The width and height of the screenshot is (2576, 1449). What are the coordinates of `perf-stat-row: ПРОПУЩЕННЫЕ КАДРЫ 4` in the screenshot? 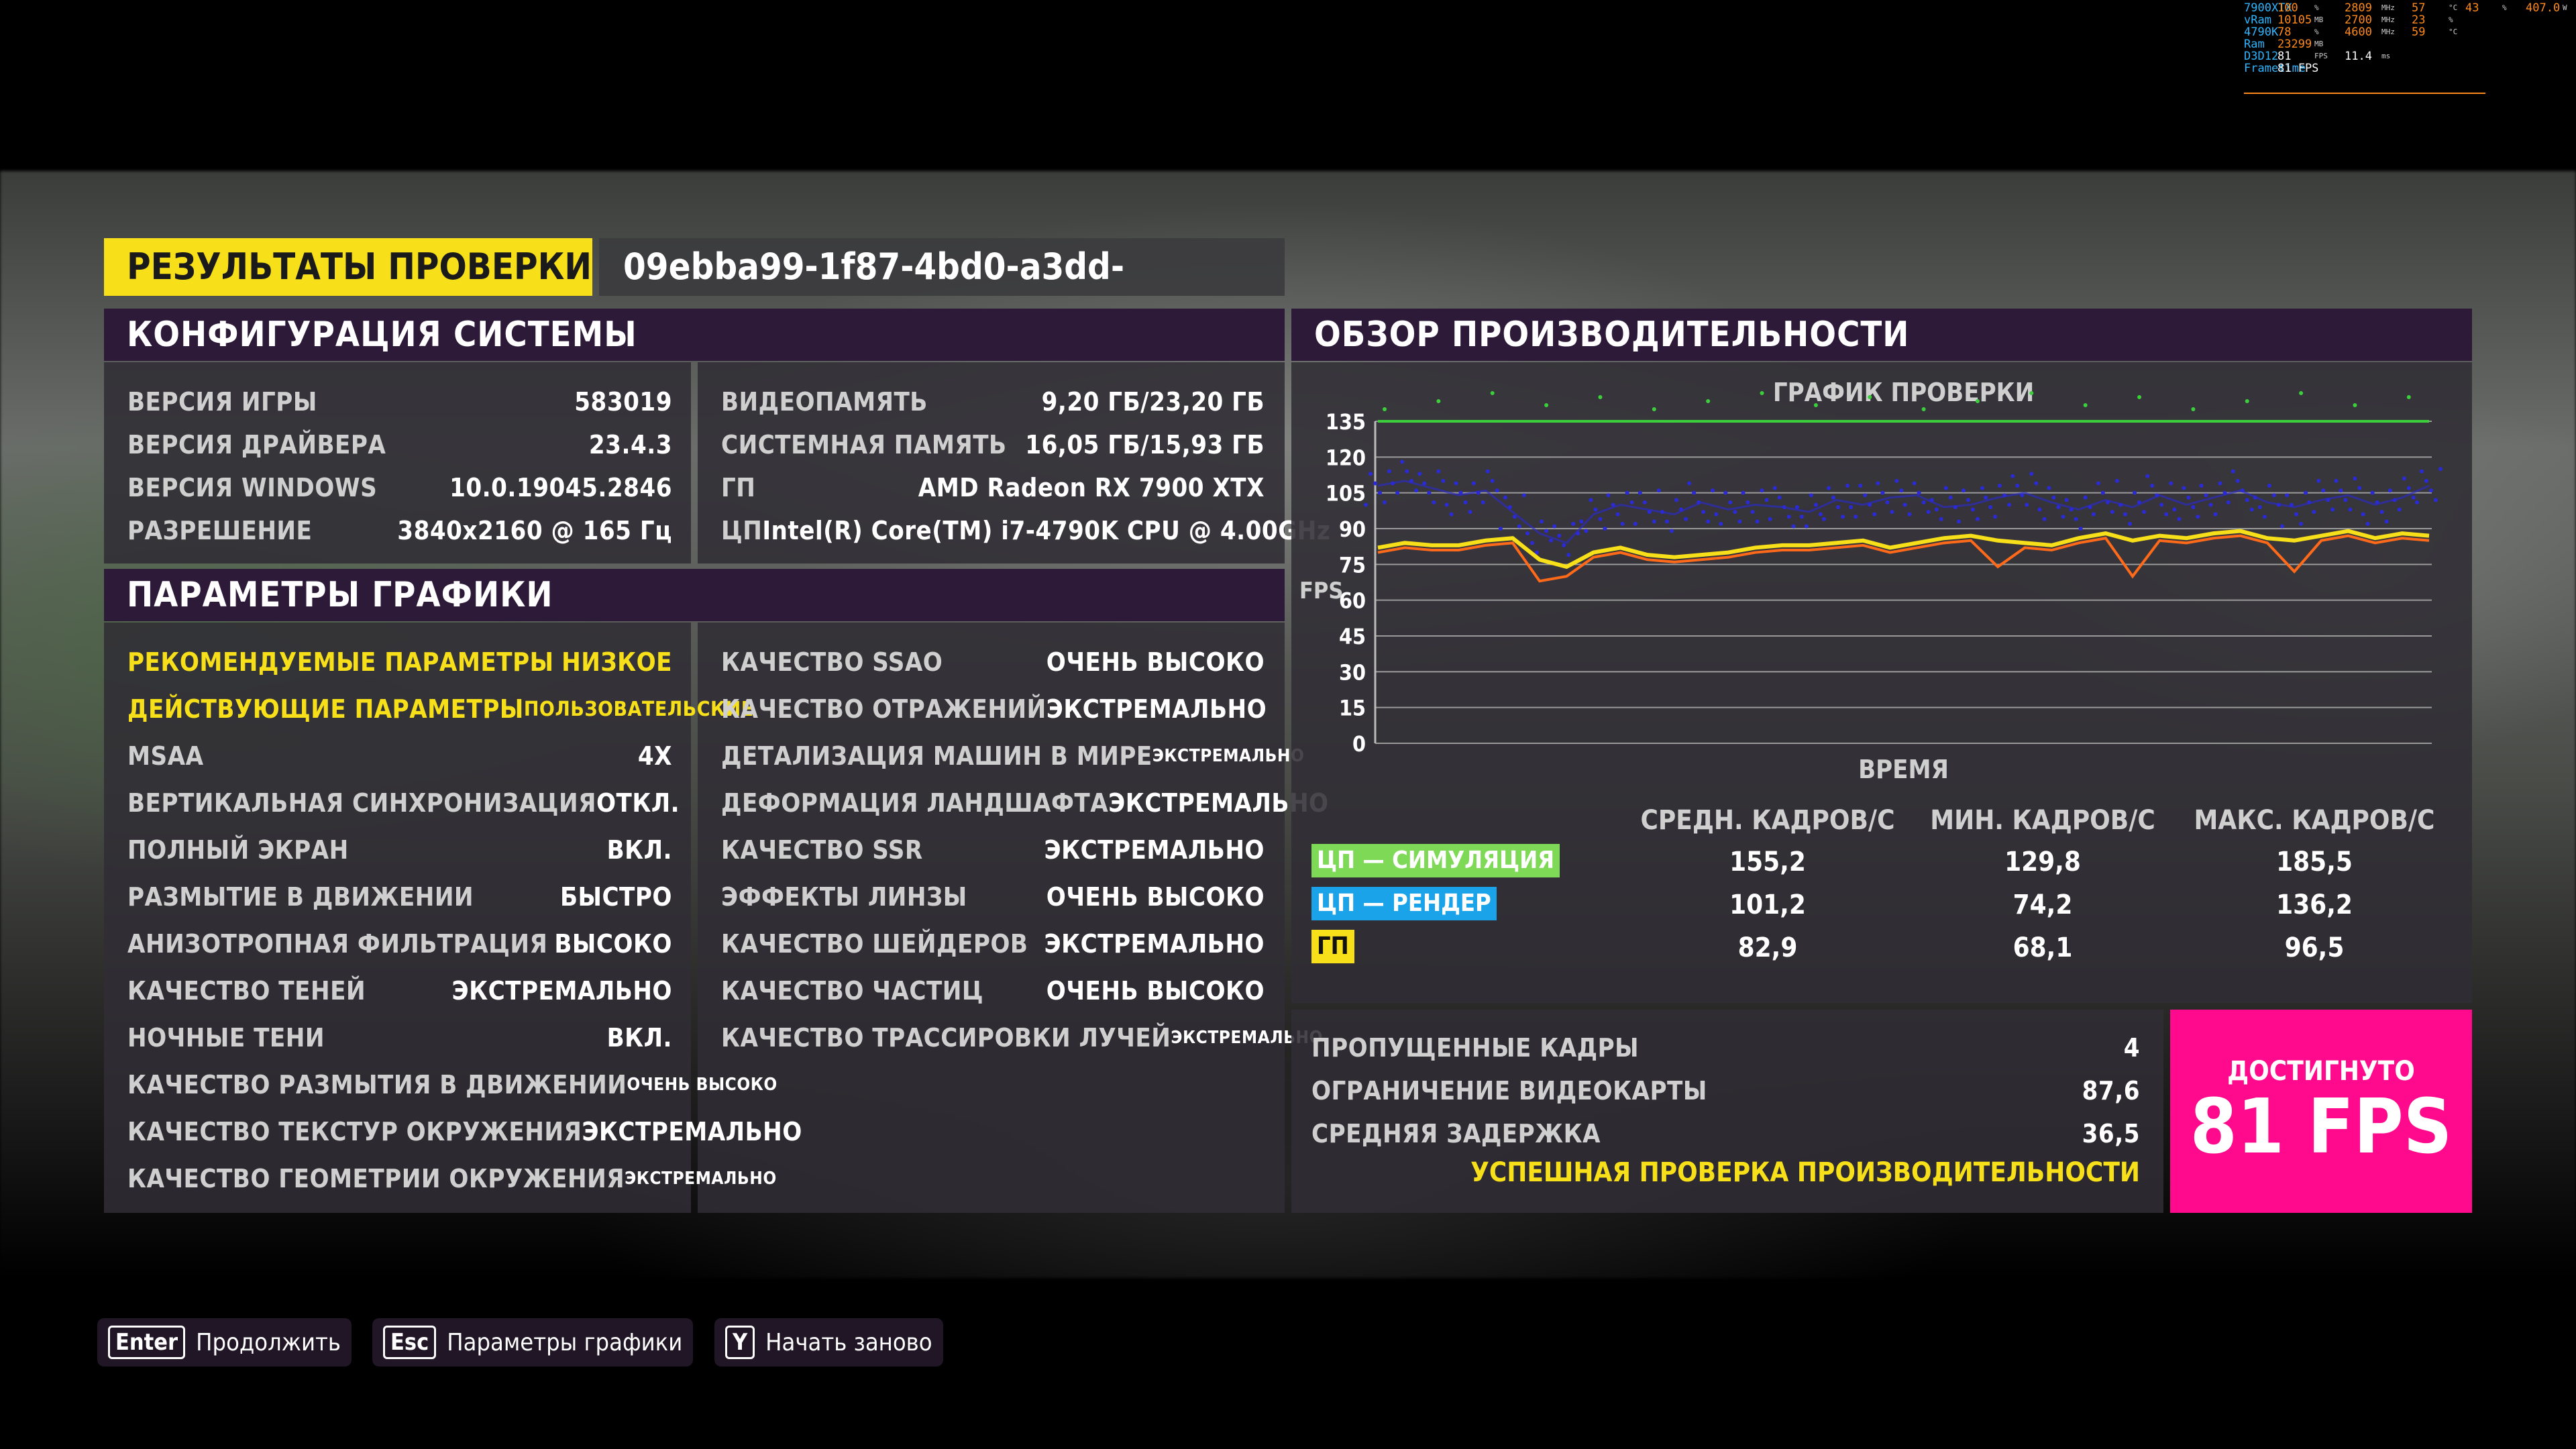 It's located at (1725, 1047).